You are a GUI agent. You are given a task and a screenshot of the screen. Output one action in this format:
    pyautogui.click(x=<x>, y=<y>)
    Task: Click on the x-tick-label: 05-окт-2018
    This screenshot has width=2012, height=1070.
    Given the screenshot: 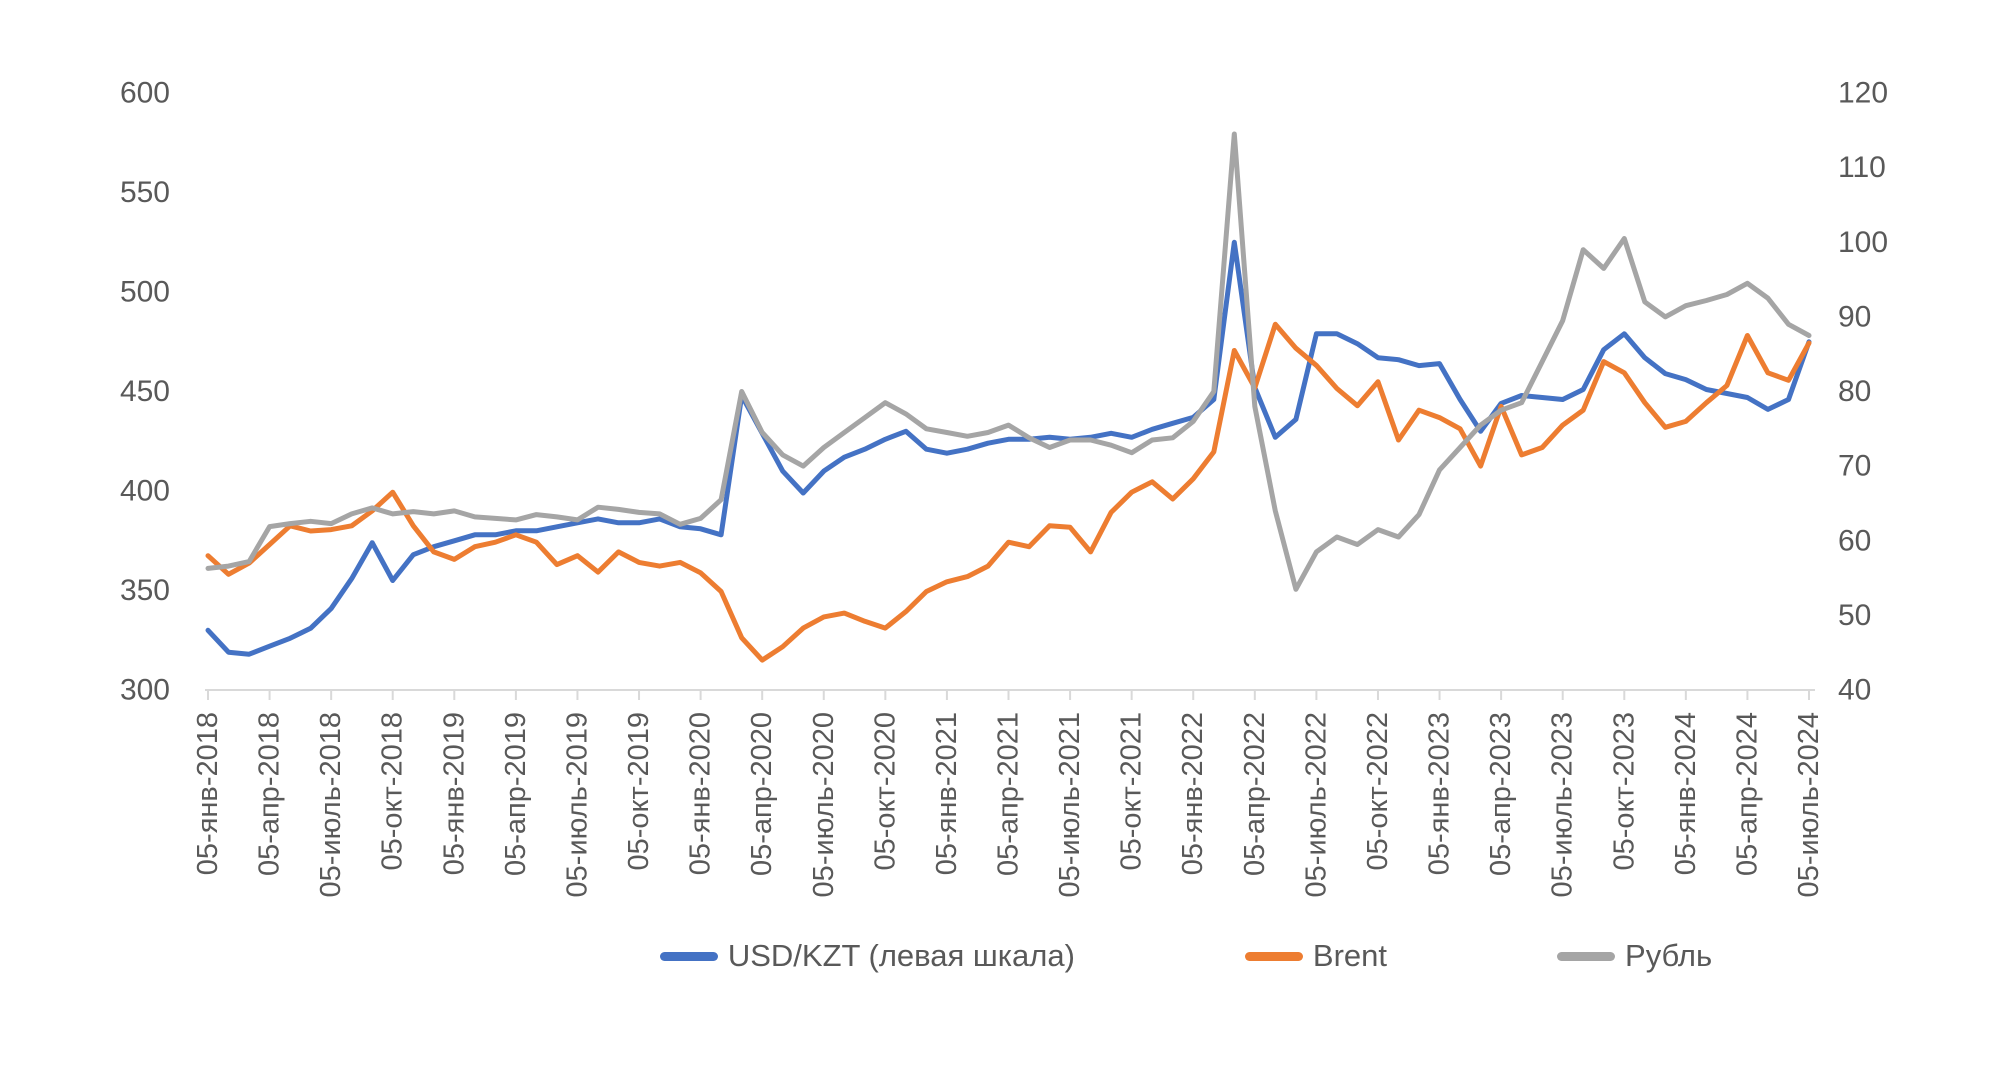 What is the action you would take?
    pyautogui.click(x=393, y=791)
    